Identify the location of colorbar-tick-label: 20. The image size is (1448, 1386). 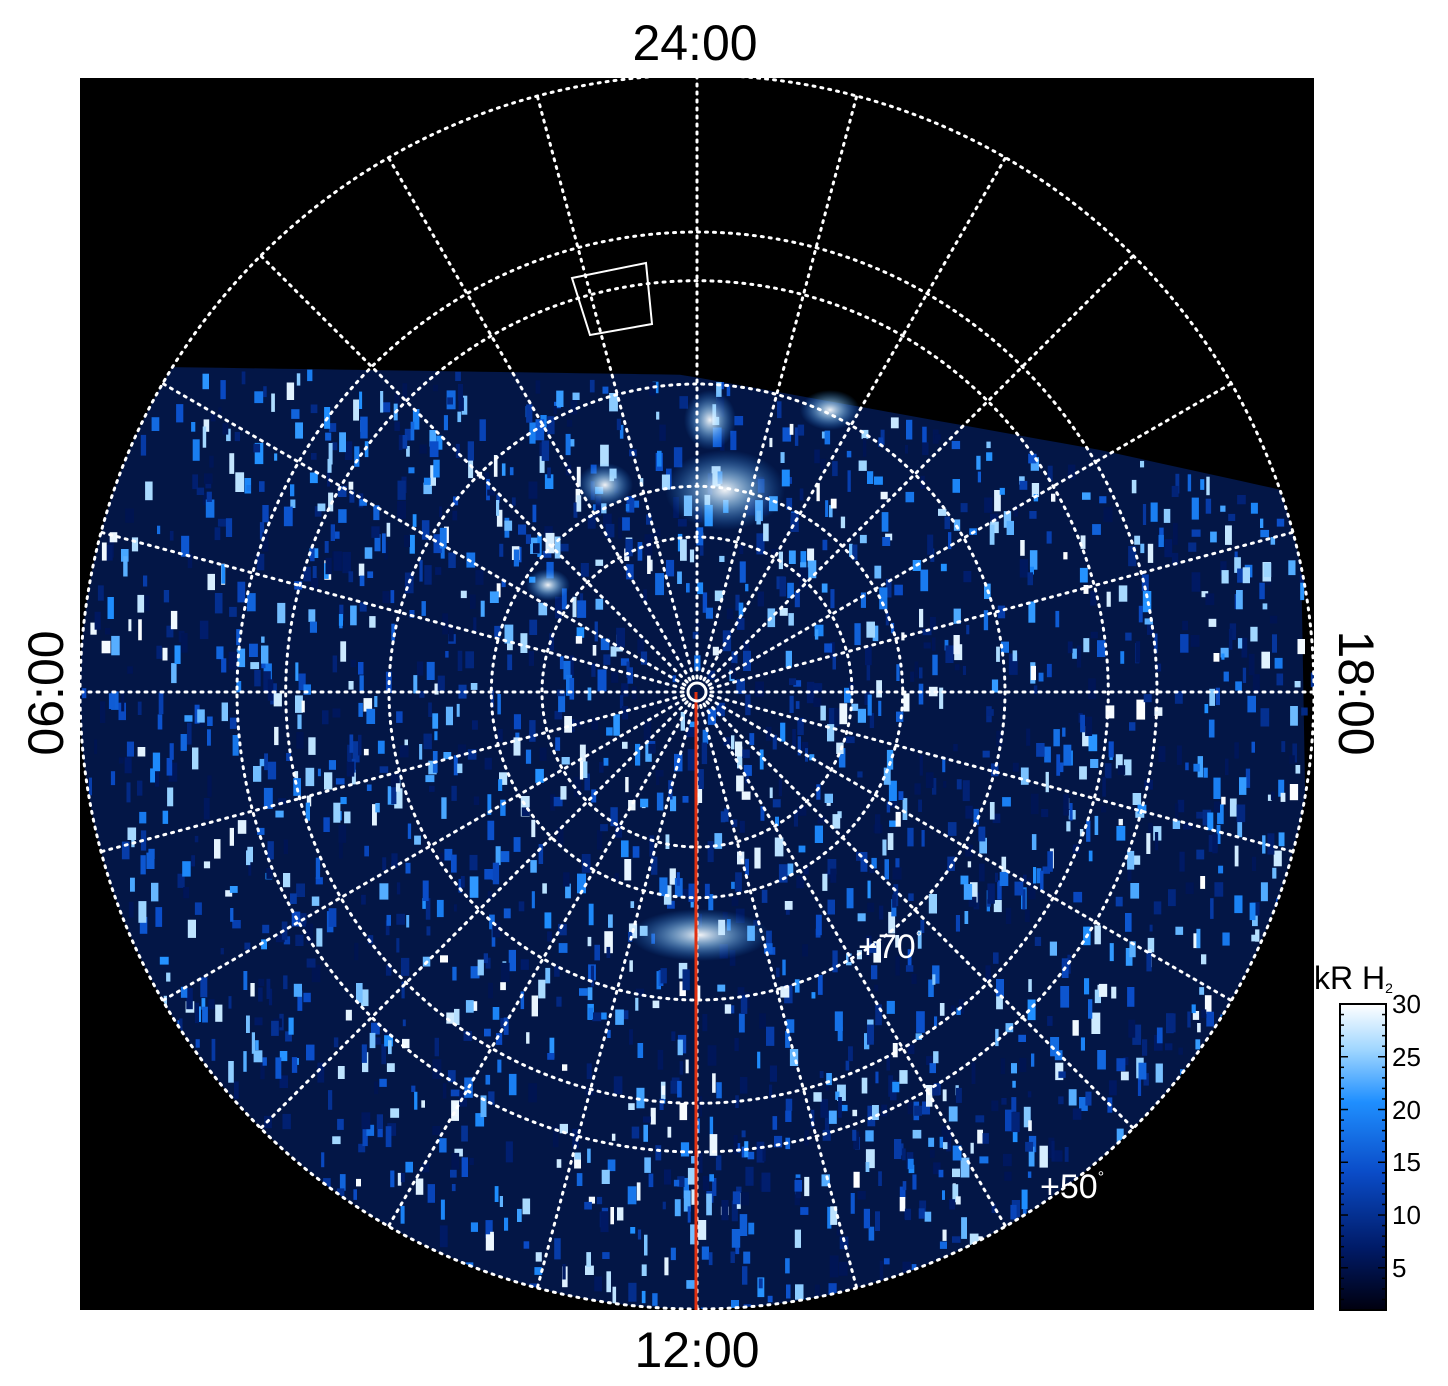
(1406, 1109).